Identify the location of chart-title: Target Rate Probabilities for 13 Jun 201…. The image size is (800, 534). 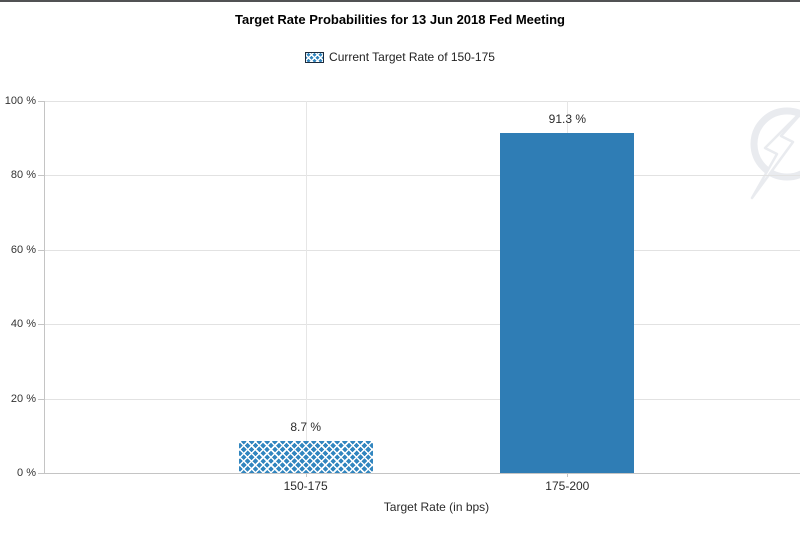
(400, 19).